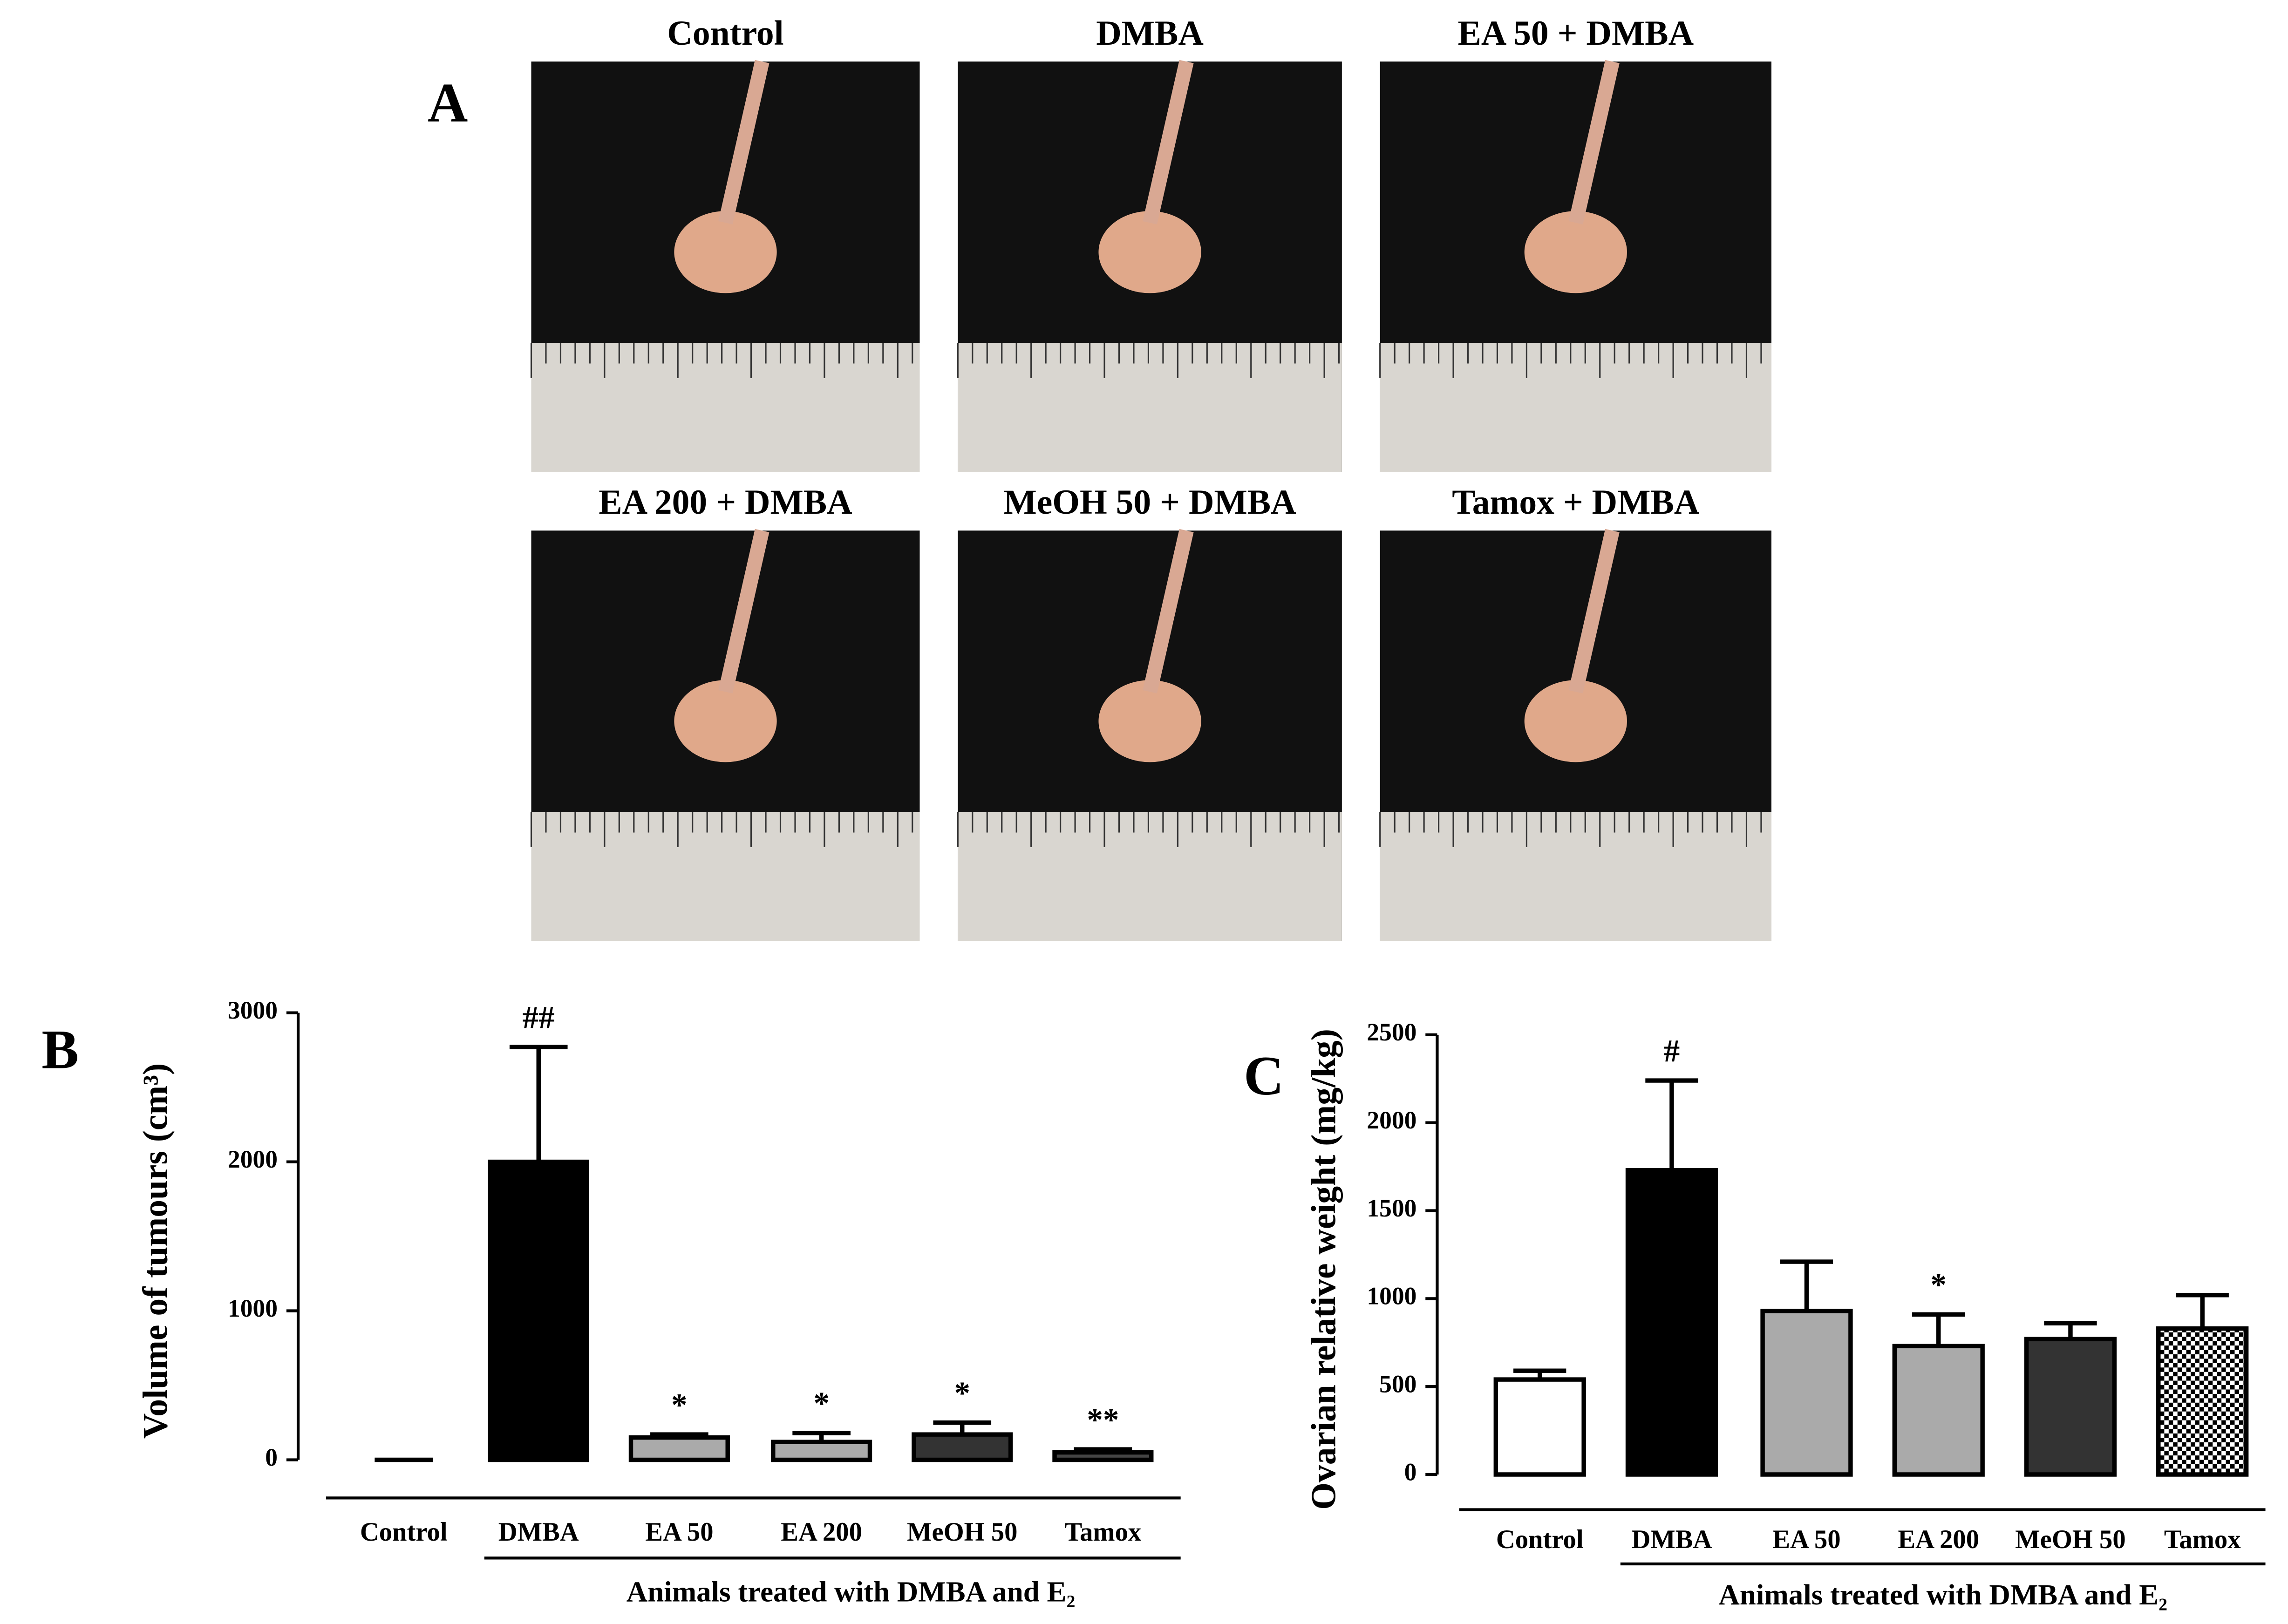 Image resolution: width=2288 pixels, height=1624 pixels. Describe the element at coordinates (155, 1251) in the screenshot. I see `y-axis-label: Volume of tumours (cm³)` at that location.